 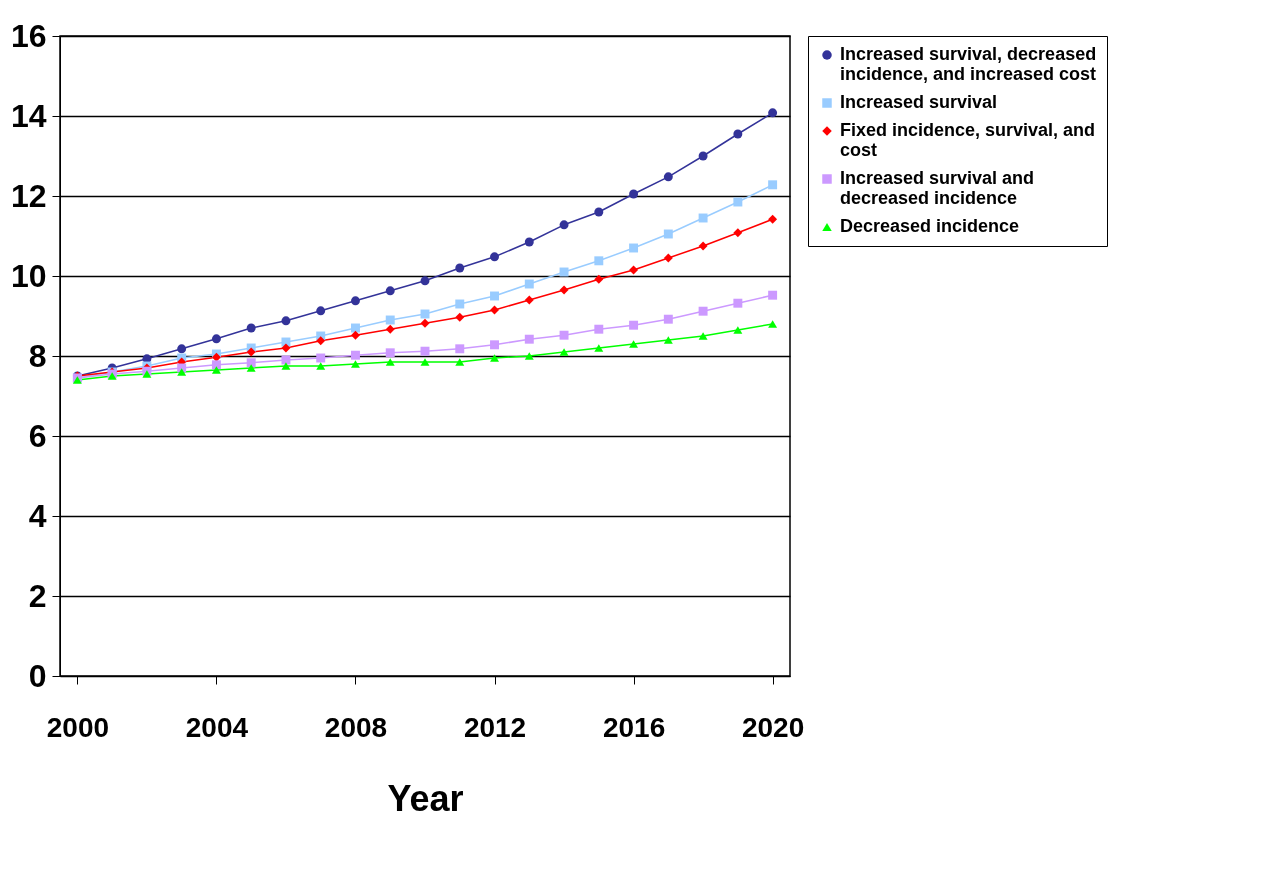 What do you see at coordinates (930, 226) in the screenshot?
I see `legend-label: Decreased incidence` at bounding box center [930, 226].